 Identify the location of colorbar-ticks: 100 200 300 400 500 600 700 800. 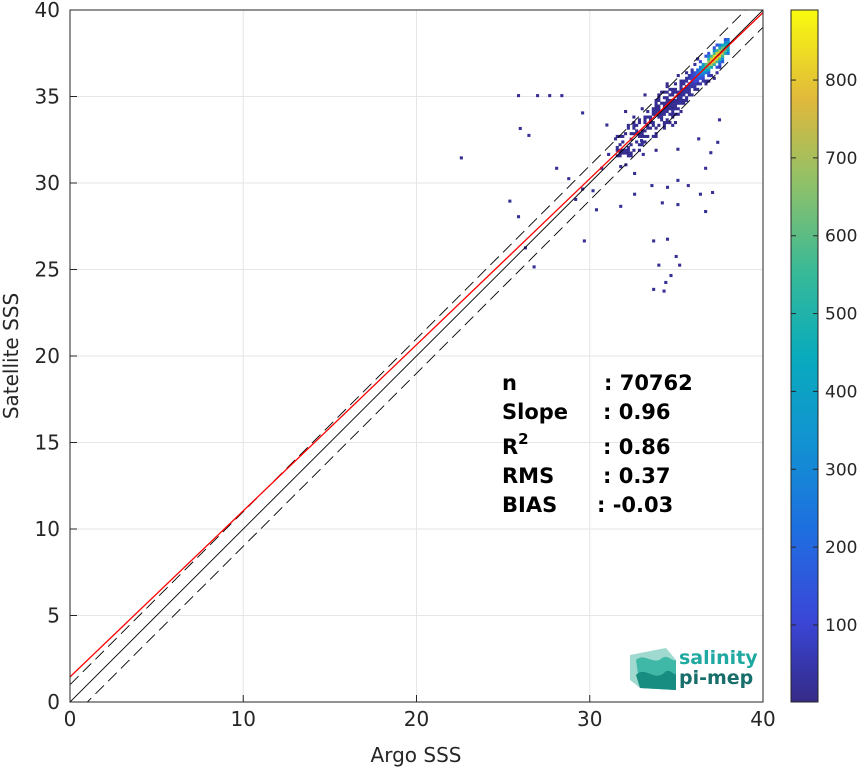
(824, 353).